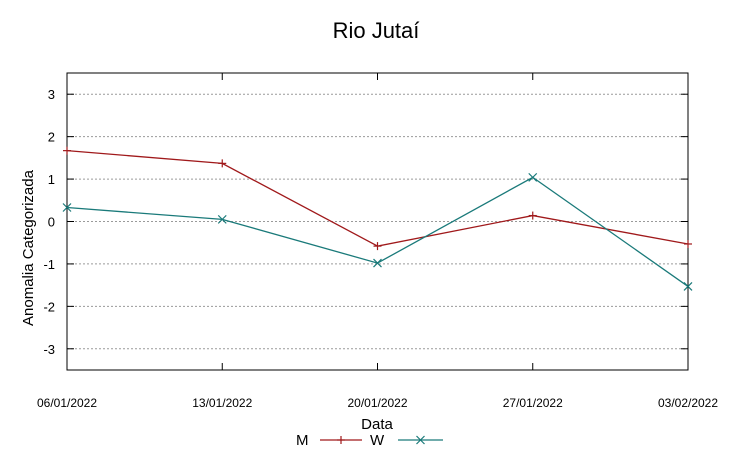  Describe the element at coordinates (376, 30) in the screenshot. I see `chart-title: Rio Jutaí` at that location.